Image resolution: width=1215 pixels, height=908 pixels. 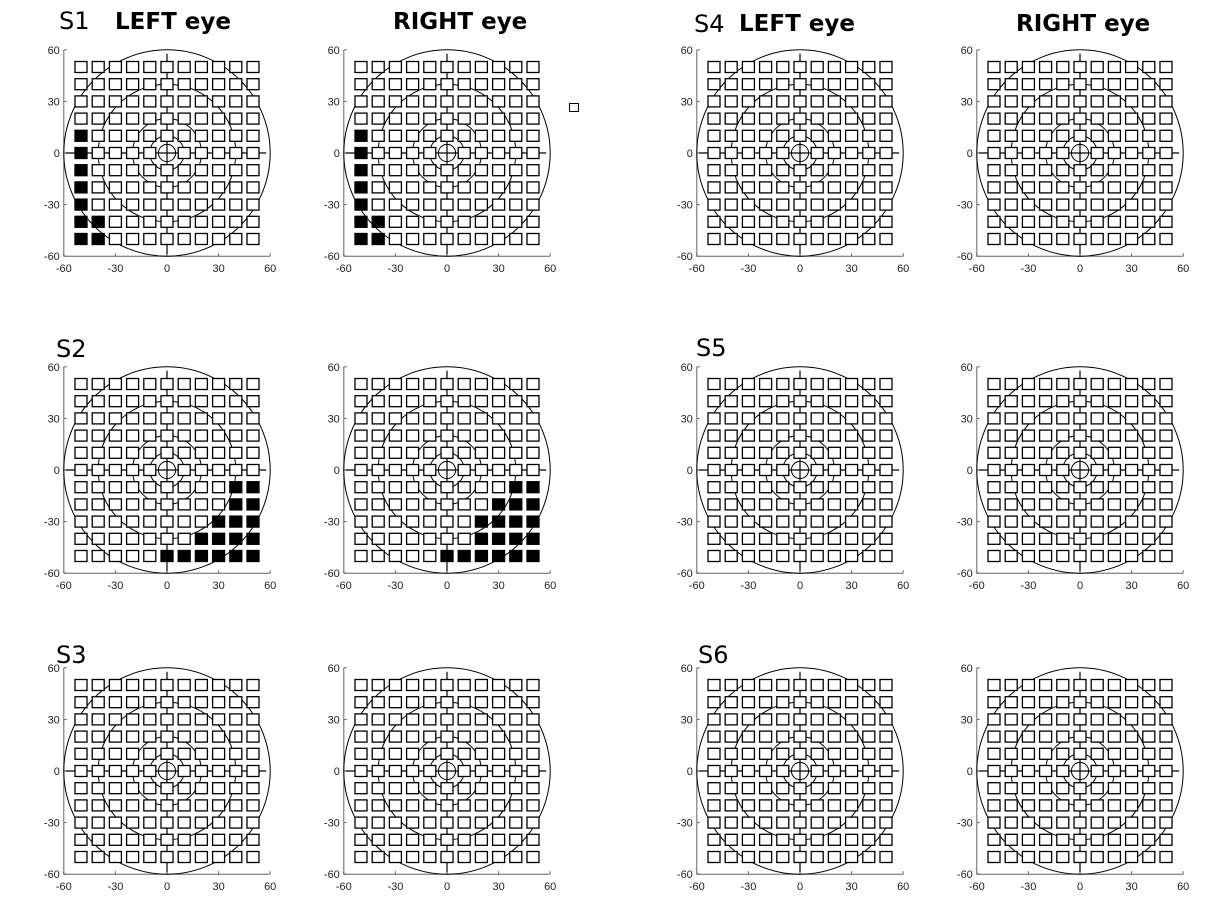 What do you see at coordinates (71, 655) in the screenshot?
I see `subject-label-s3: S3` at bounding box center [71, 655].